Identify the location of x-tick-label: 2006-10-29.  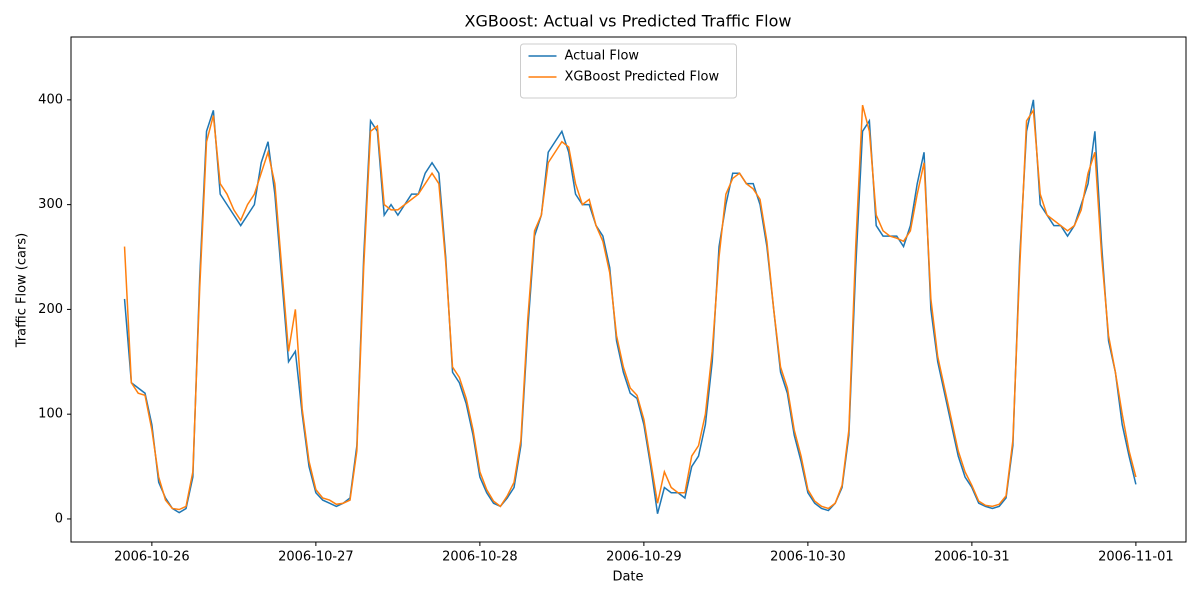
(644, 557).